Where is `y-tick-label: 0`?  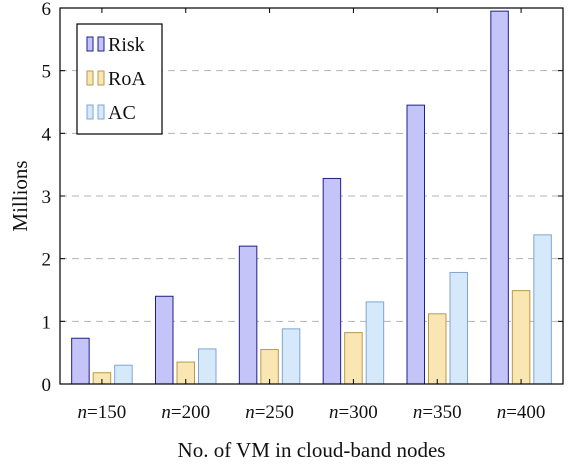 y-tick-label: 0 is located at coordinates (47, 385).